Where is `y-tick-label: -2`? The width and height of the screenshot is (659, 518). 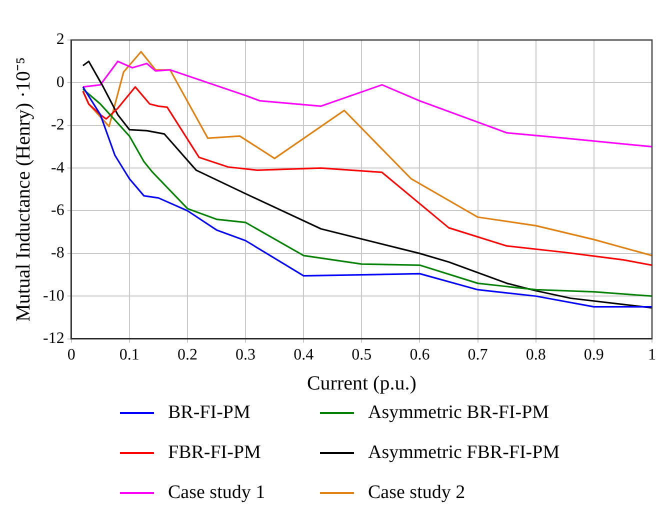 y-tick-label: -2 is located at coordinates (57, 125).